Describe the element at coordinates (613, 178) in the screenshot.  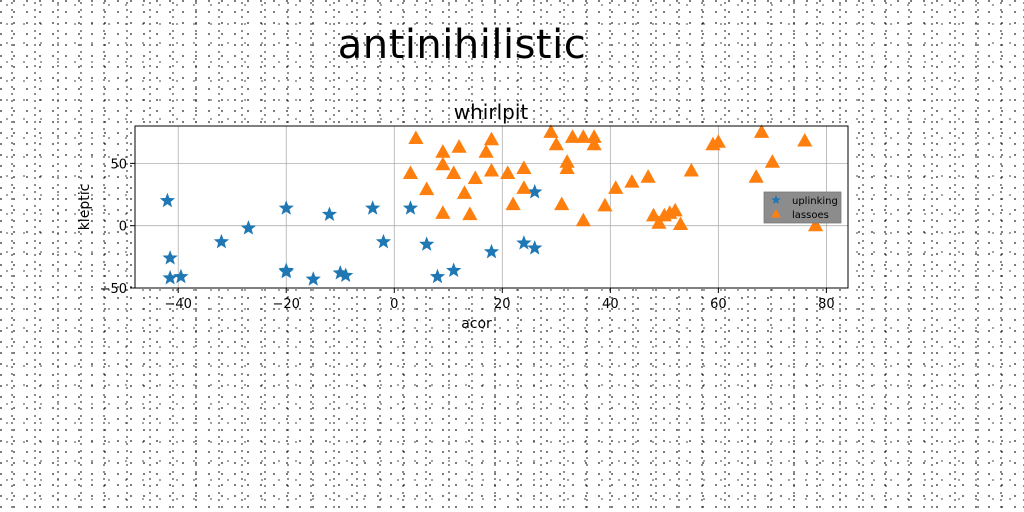
I see `series-lassoes` at that location.